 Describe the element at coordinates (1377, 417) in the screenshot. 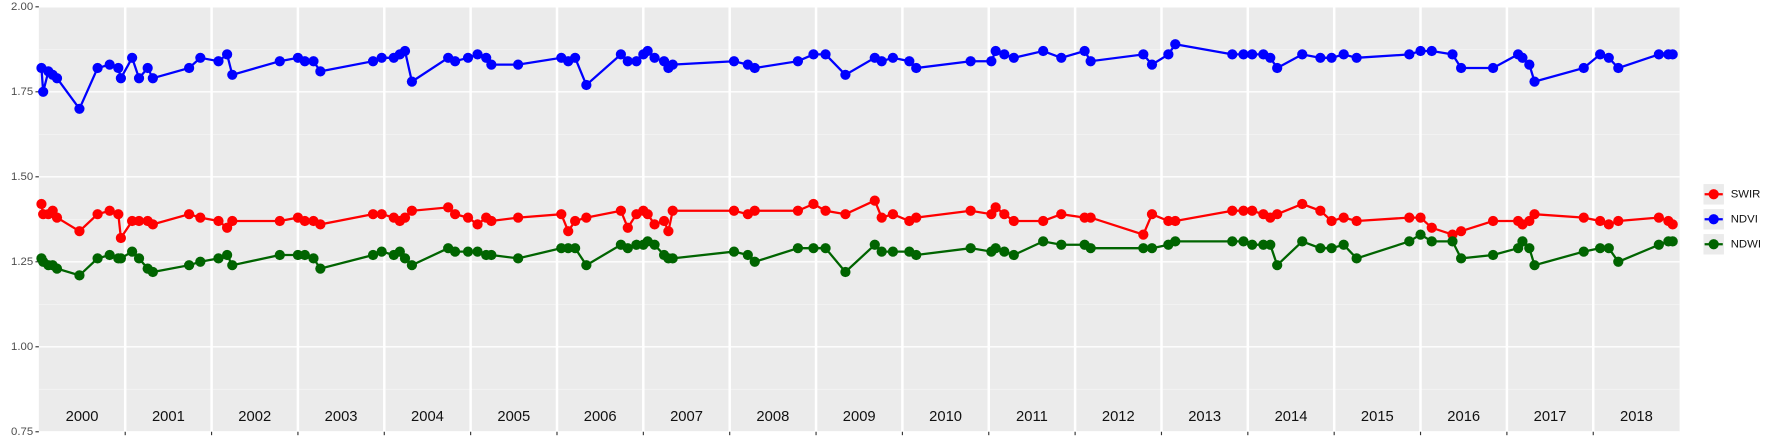

I see `year-label: 2015` at that location.